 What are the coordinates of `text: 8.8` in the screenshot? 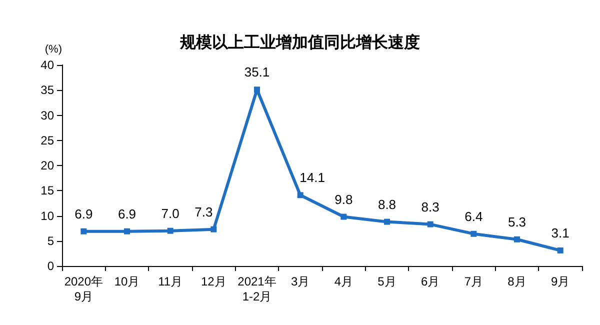 It's located at (387, 204).